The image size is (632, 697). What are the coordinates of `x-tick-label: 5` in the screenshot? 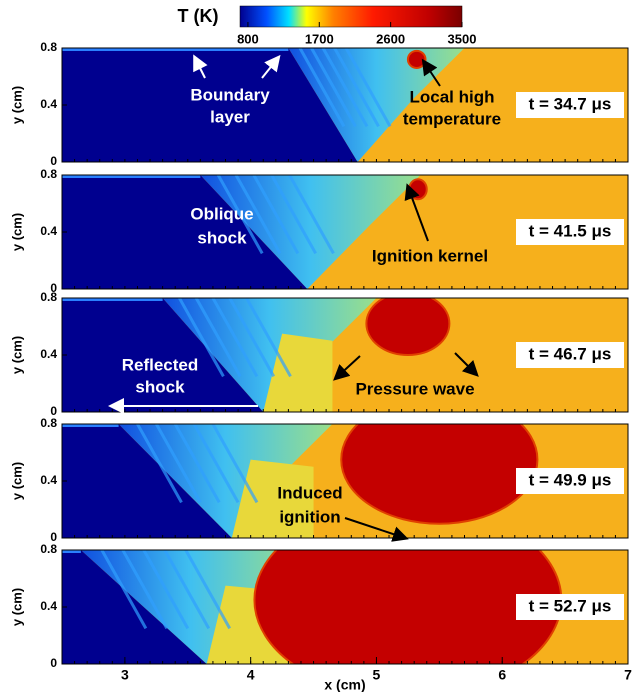 It's located at (377, 675).